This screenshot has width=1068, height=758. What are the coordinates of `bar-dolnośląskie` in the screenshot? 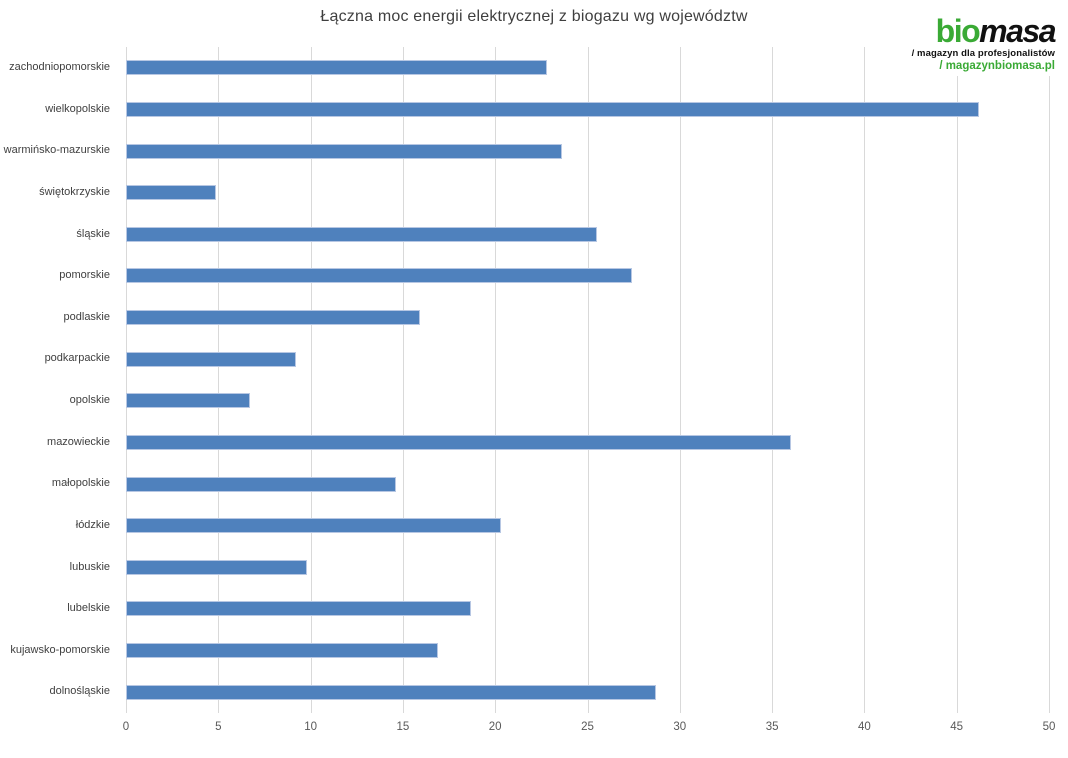 It's located at (391, 692).